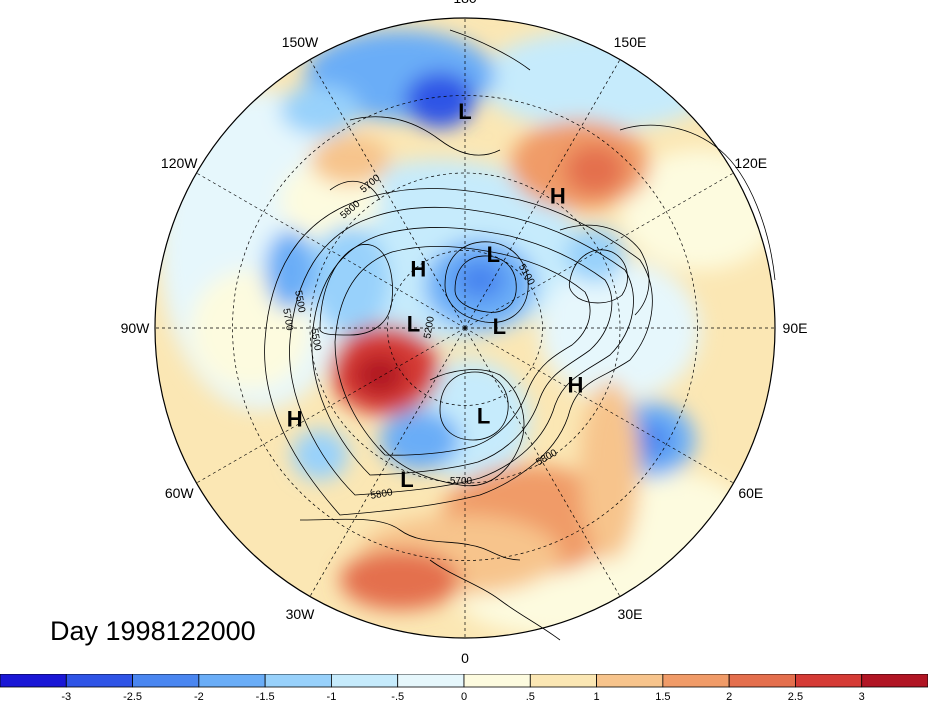 Image resolution: width=928 pixels, height=702 pixels. Describe the element at coordinates (180, 493) in the screenshot. I see `longitude-label: 60W` at that location.